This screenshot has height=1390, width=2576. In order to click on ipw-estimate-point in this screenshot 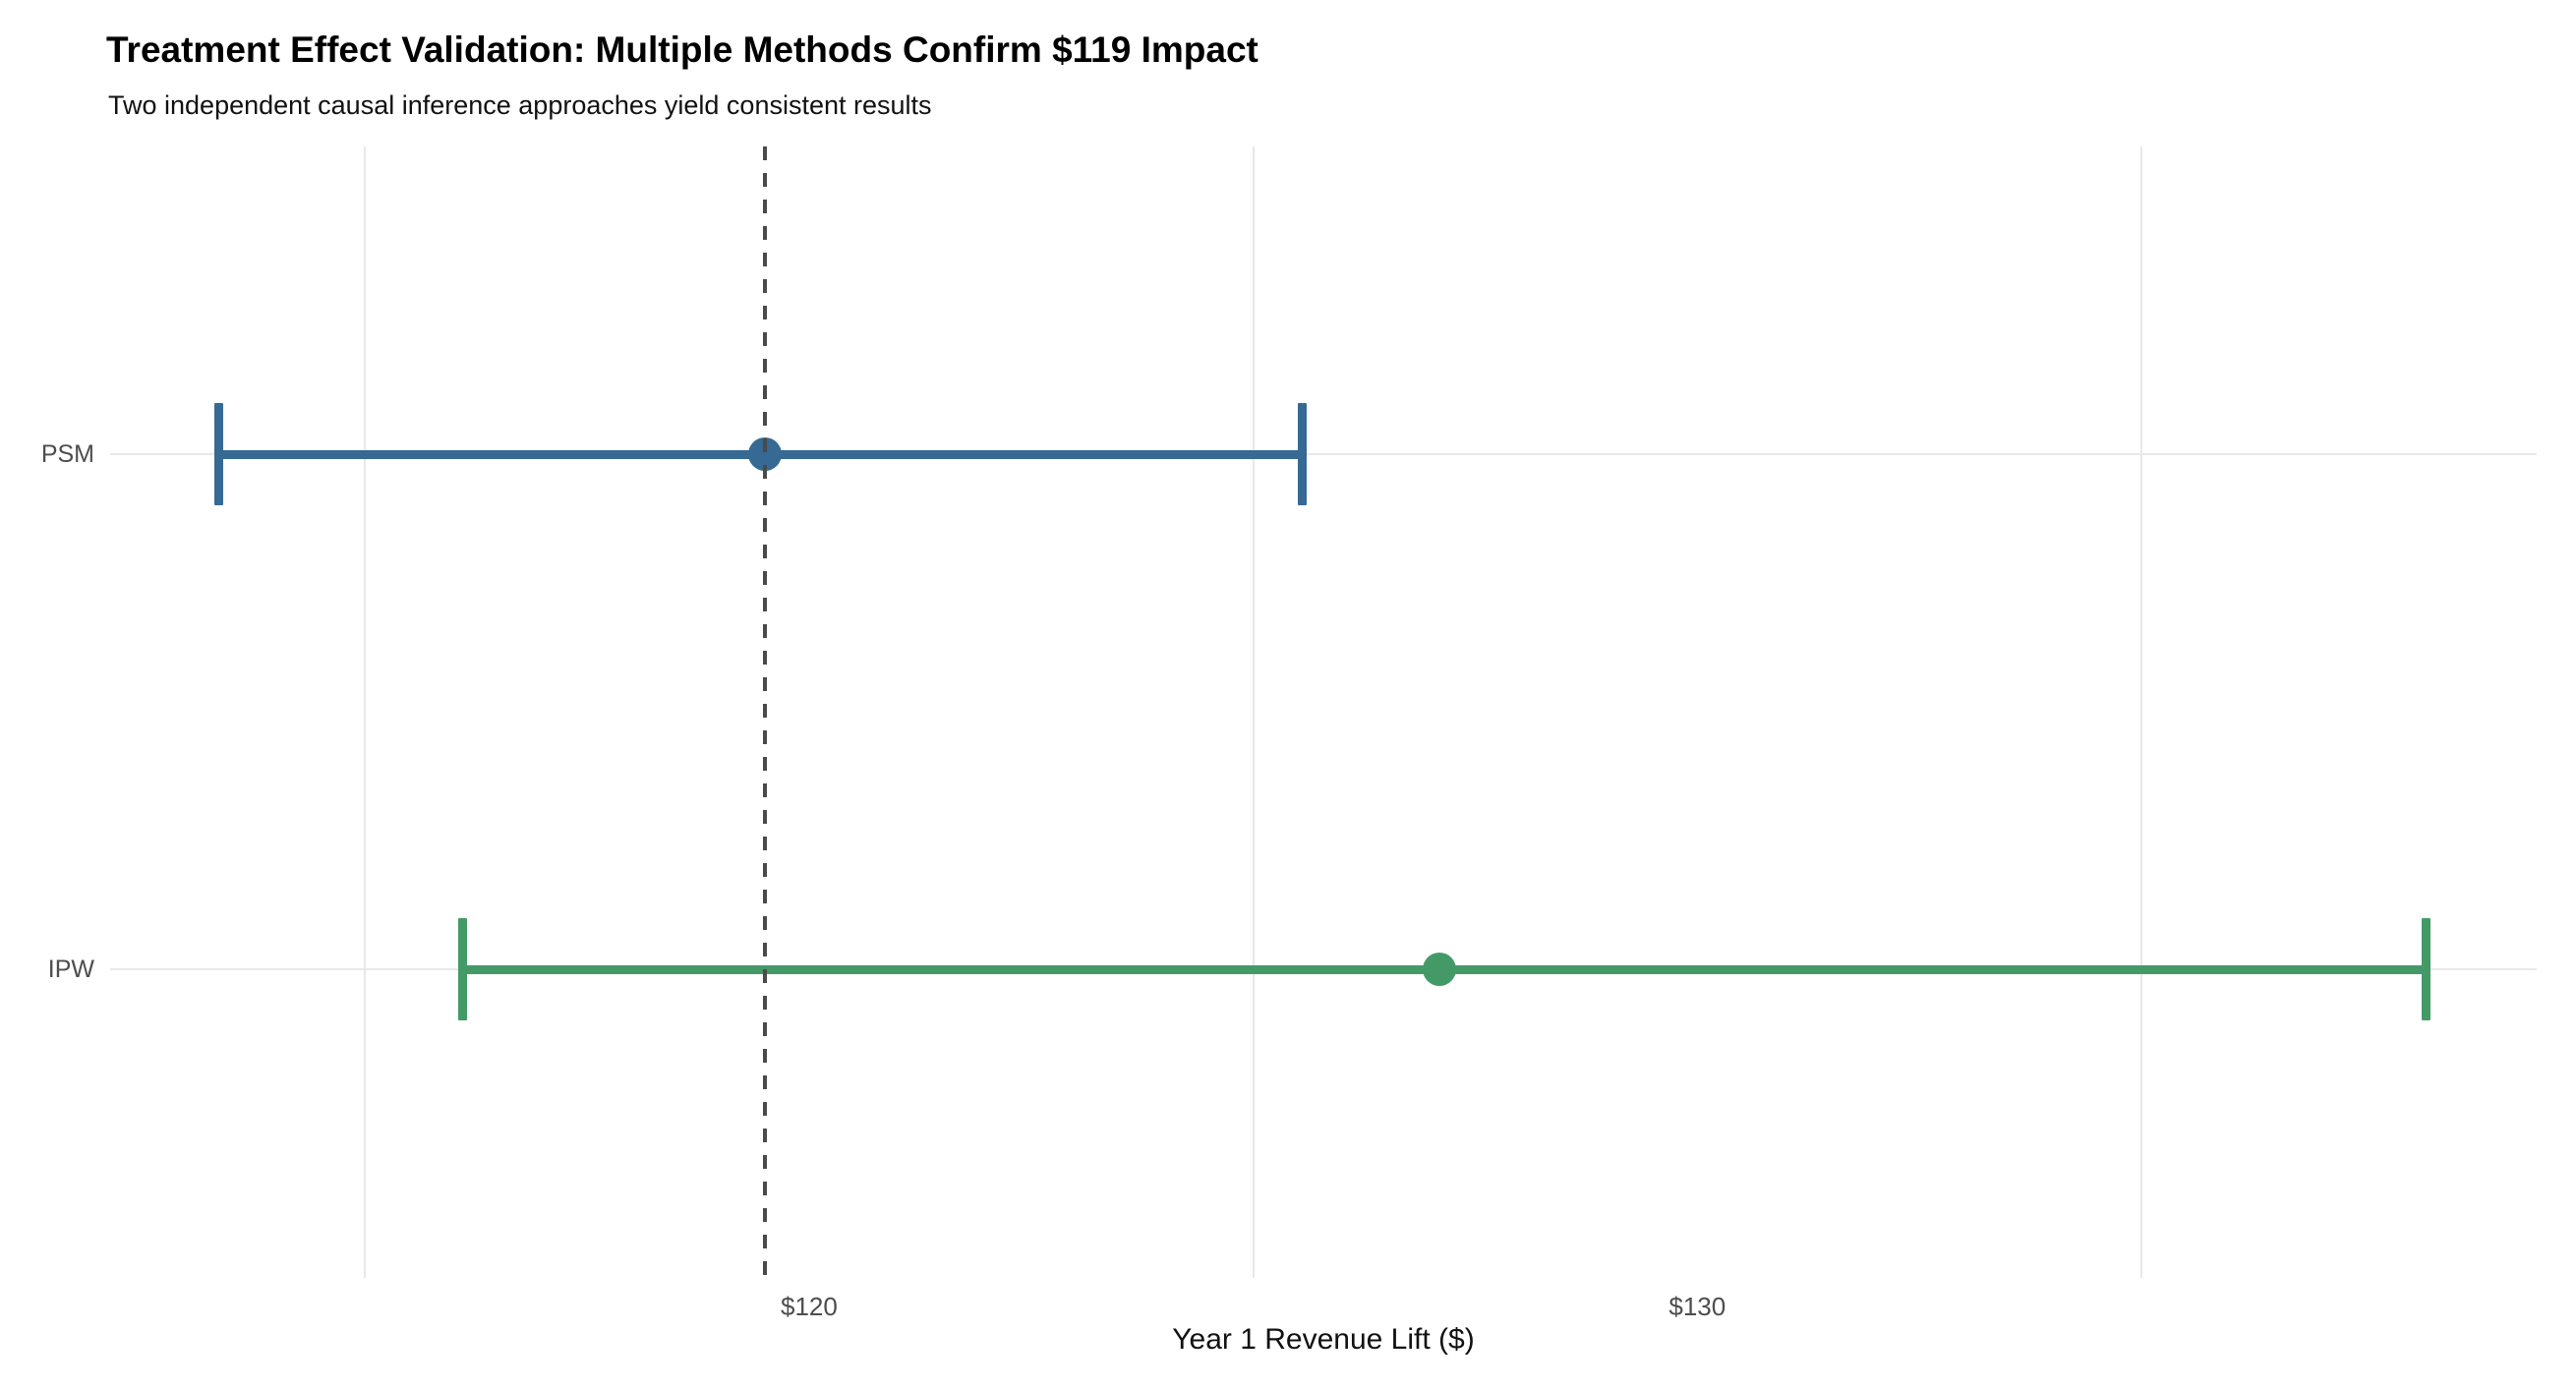, I will do `click(1440, 969)`.